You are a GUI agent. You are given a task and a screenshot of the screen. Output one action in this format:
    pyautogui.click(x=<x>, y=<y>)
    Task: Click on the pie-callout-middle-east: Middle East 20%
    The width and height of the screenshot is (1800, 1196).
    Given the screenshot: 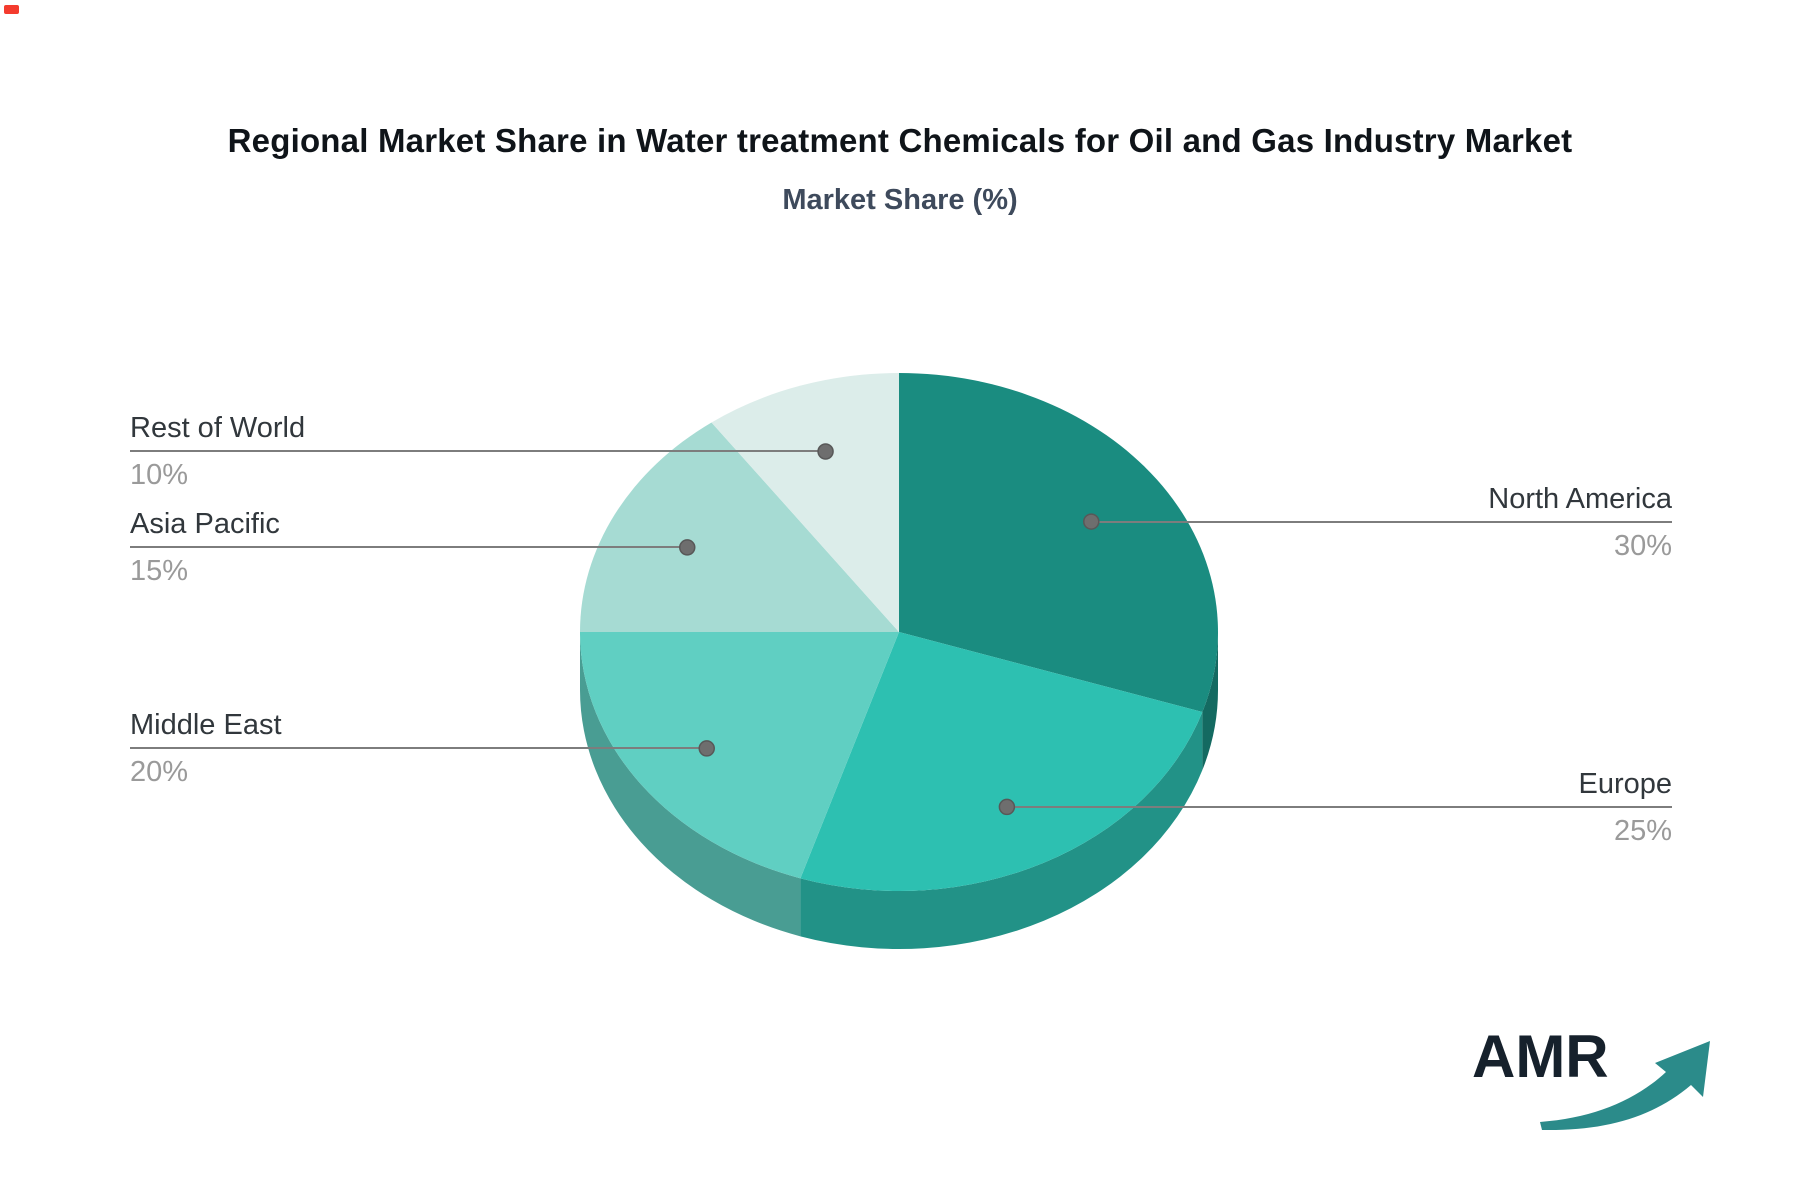 What is the action you would take?
    pyautogui.click(x=206, y=748)
    